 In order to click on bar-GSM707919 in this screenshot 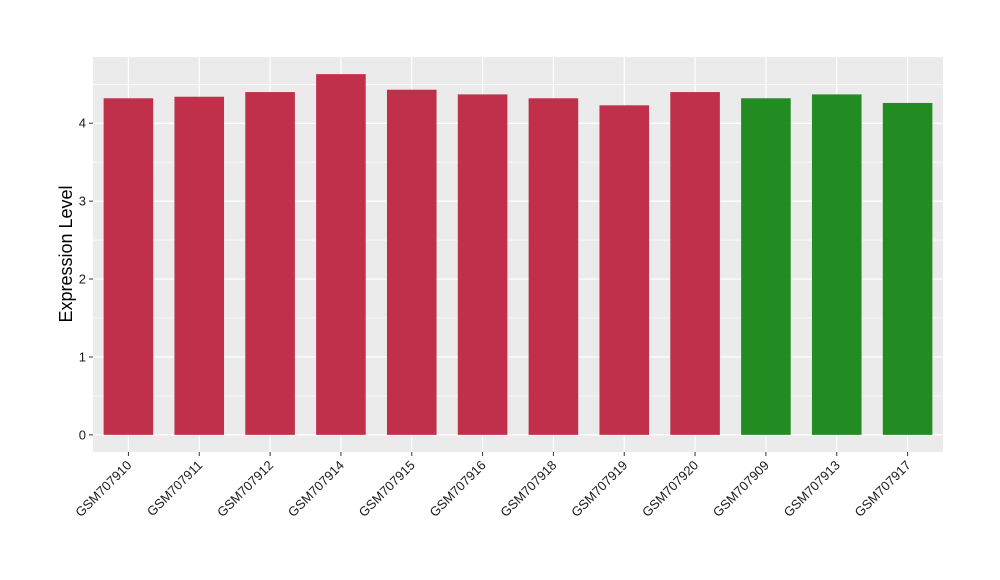, I will do `click(624, 270)`.